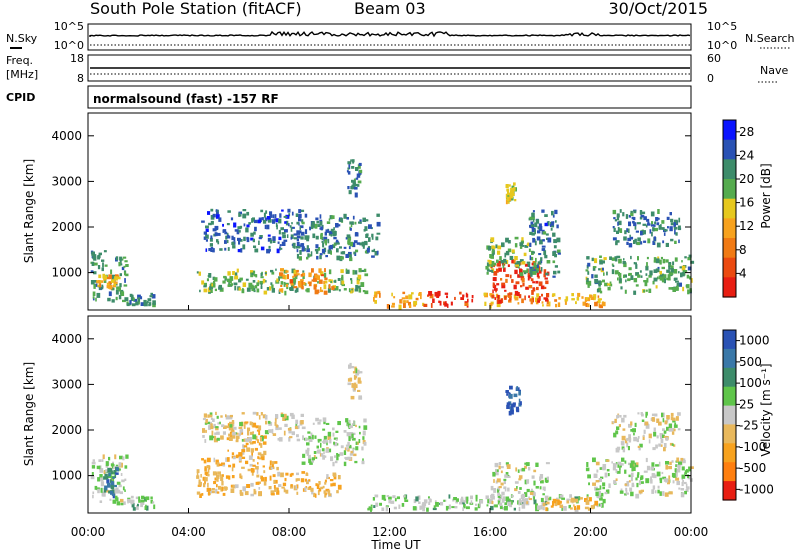  I want to click on nsky-tick-top: 10^5, so click(69, 26).